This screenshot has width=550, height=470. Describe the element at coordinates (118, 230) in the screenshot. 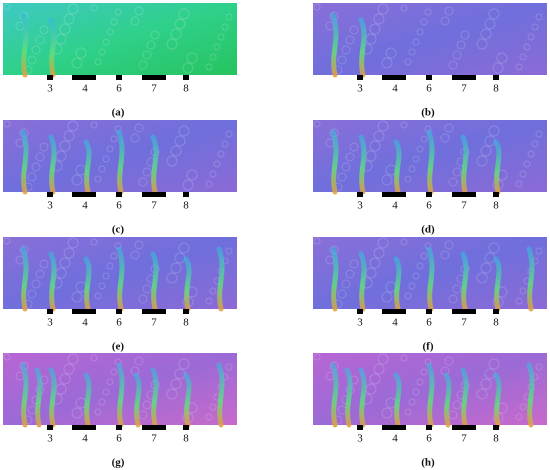

I see `panel-caption: (c)` at that location.